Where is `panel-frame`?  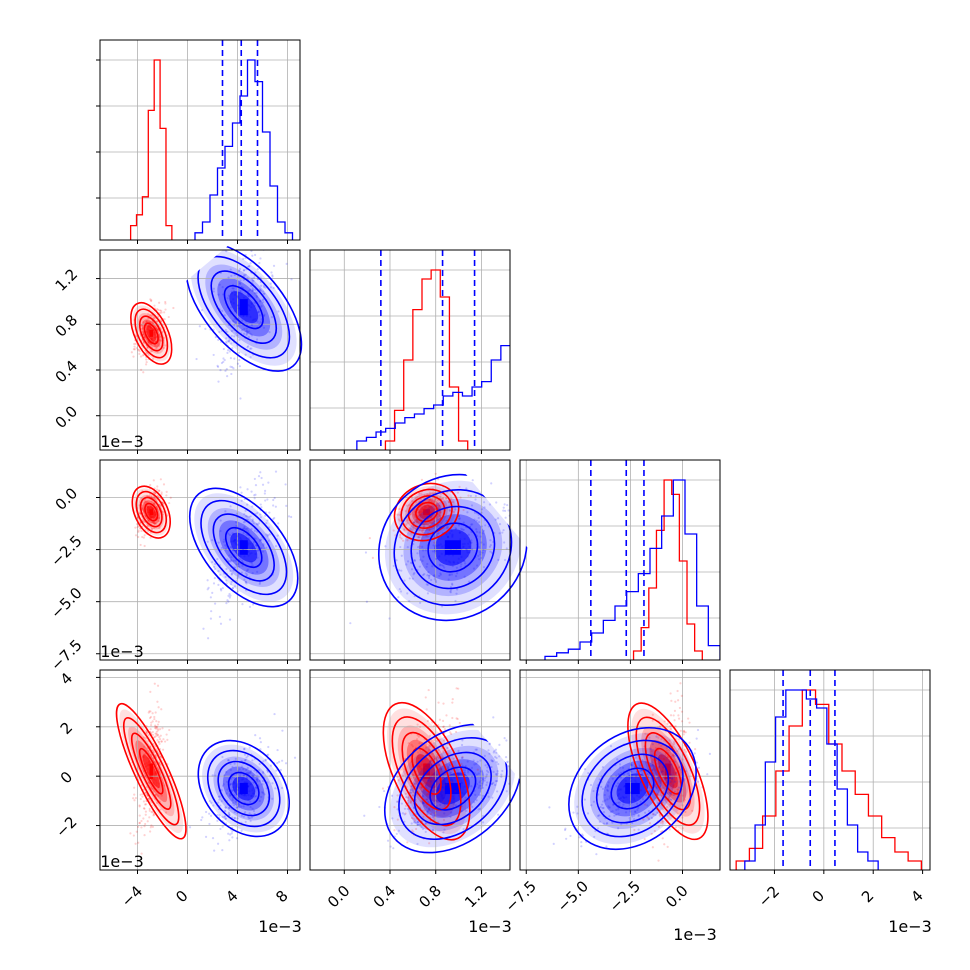
panel-frame is located at coordinates (830, 770).